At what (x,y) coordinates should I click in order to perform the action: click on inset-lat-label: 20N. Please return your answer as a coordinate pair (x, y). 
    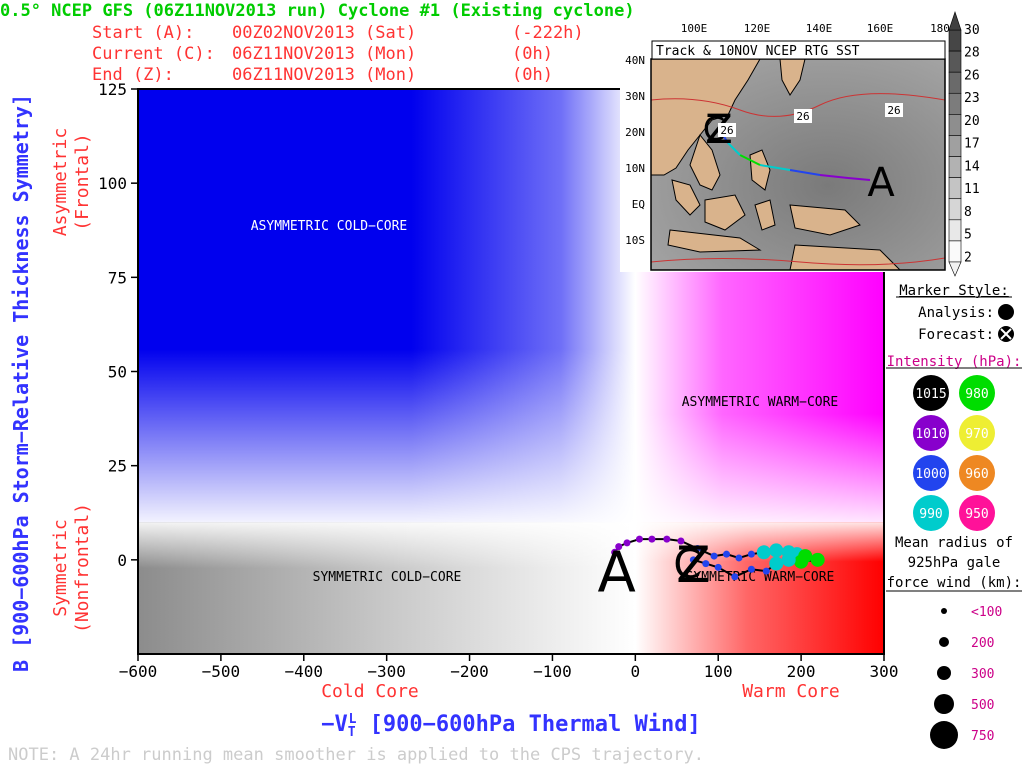
    Looking at the image, I should click on (635, 132).